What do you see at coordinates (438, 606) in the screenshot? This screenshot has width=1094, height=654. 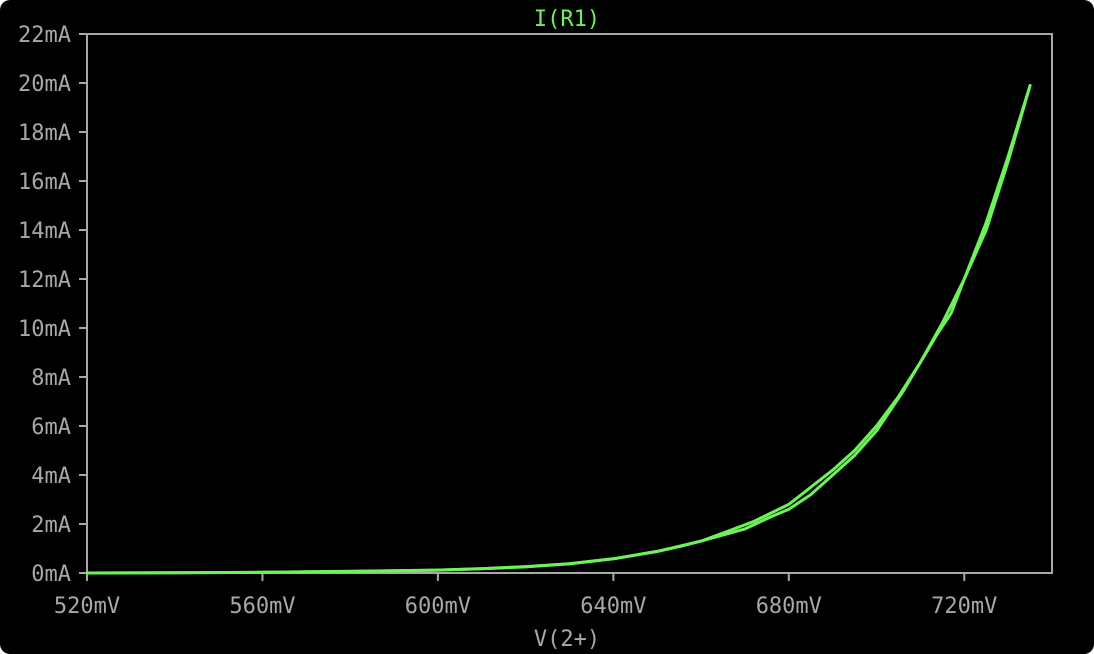 I see `x-tick-label: 600mV` at bounding box center [438, 606].